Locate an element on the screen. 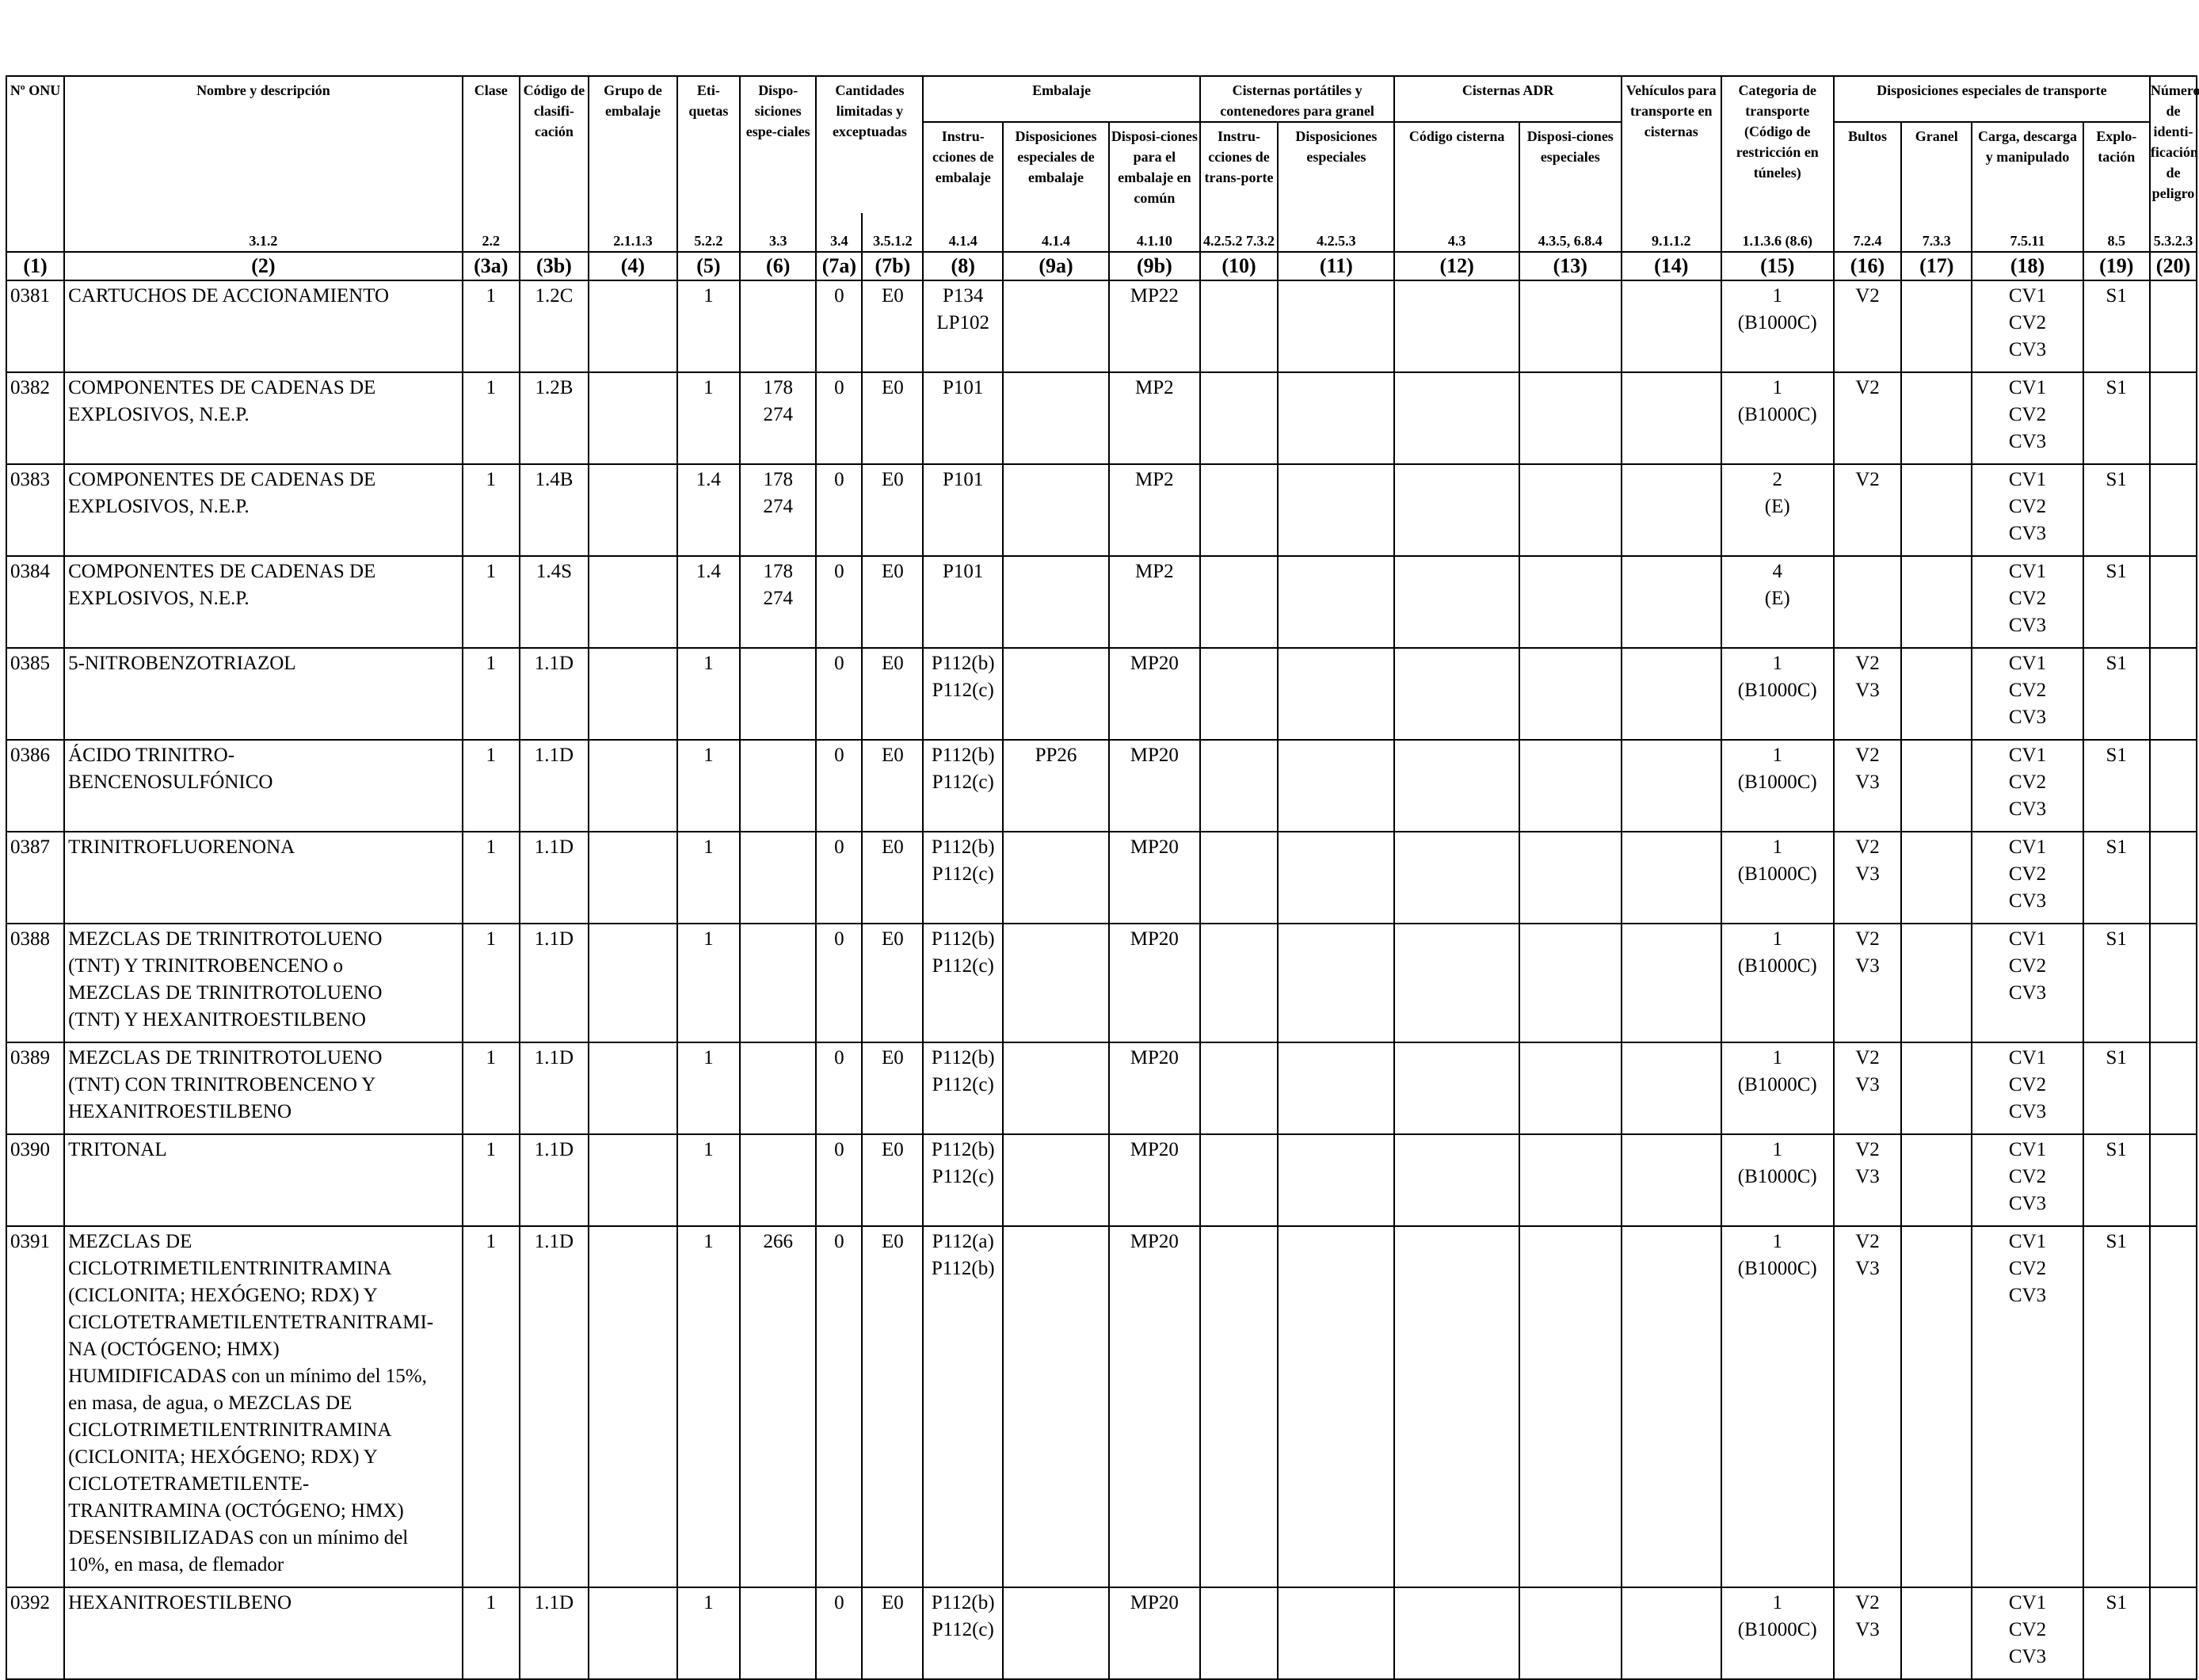  substance-name-line: 10%, en masa, de flemador is located at coordinates (176, 1564).